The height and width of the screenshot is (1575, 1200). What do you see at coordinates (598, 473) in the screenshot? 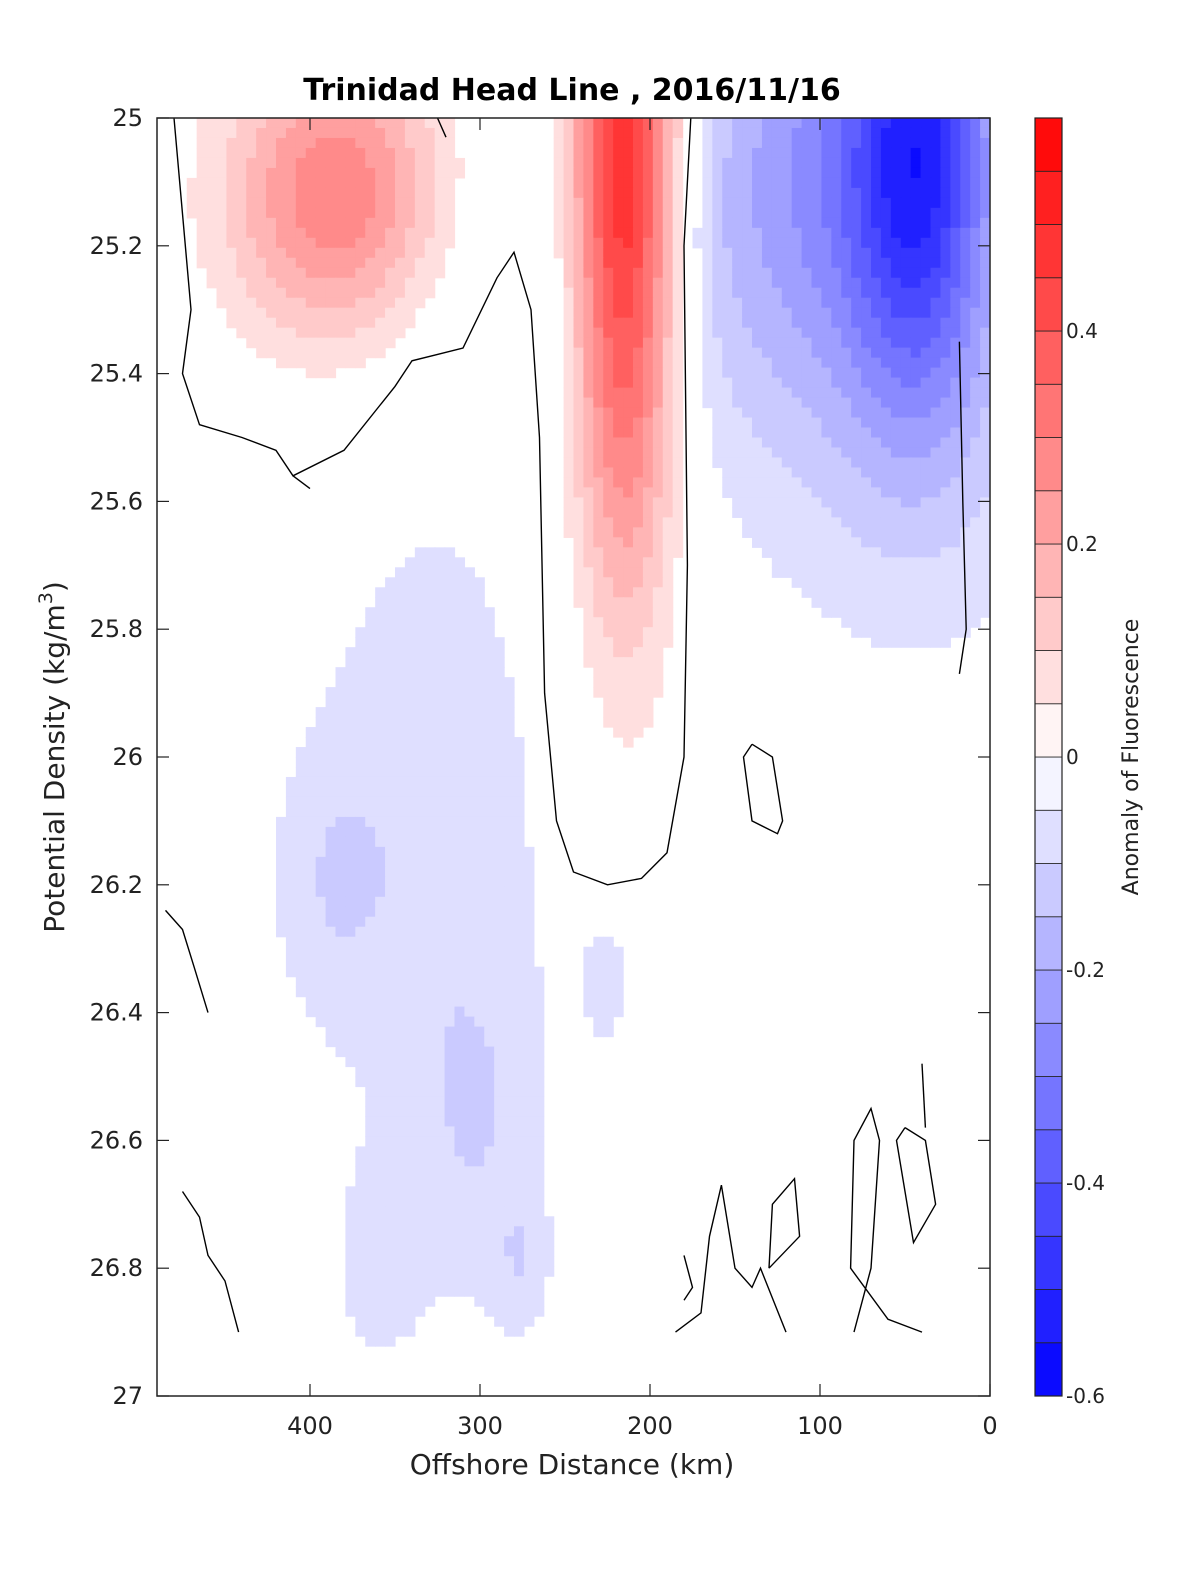
I see `contour-cell-2027` at bounding box center [598, 473].